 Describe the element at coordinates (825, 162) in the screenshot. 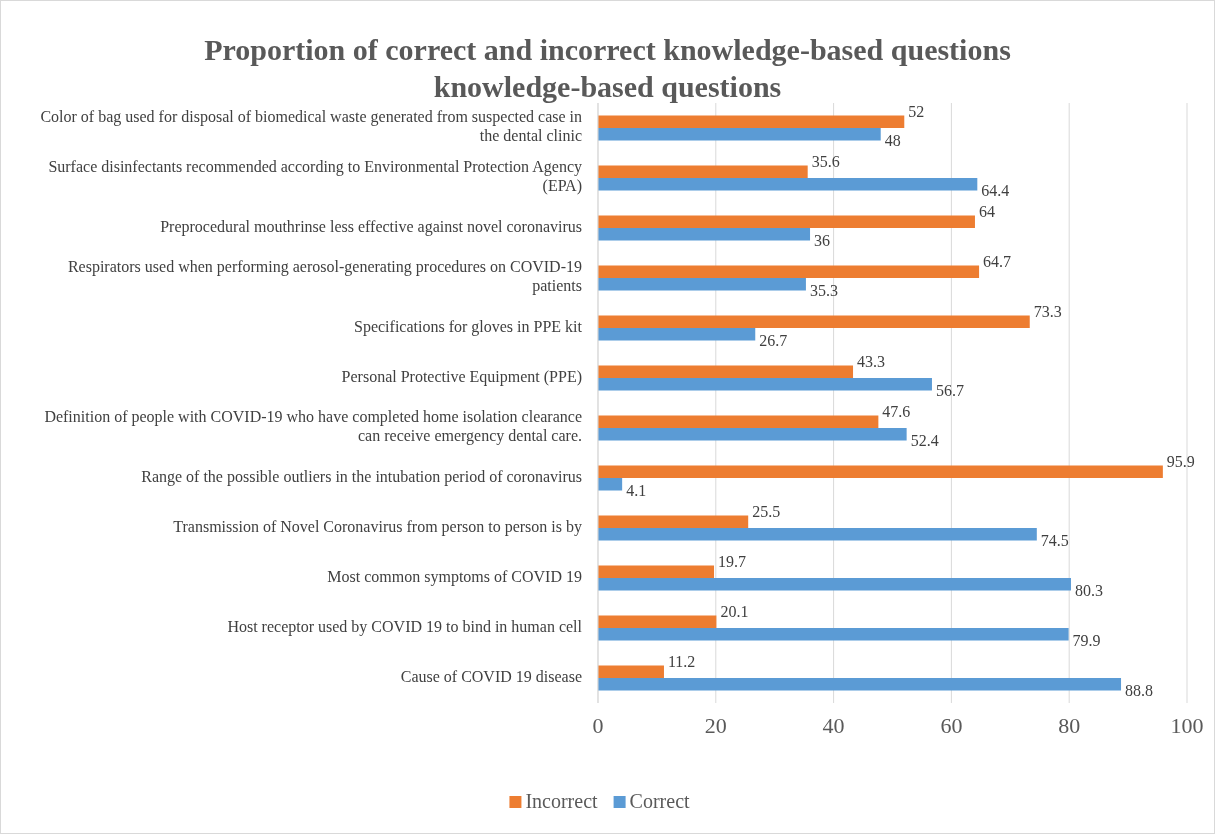

I see `data-label: 35.6` at that location.